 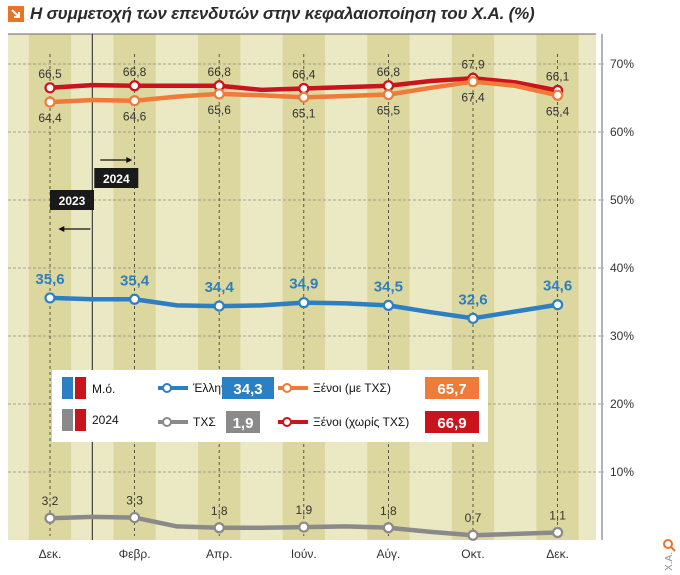 What do you see at coordinates (80, 420) in the screenshot?
I see `legend-year-swatch-red` at bounding box center [80, 420].